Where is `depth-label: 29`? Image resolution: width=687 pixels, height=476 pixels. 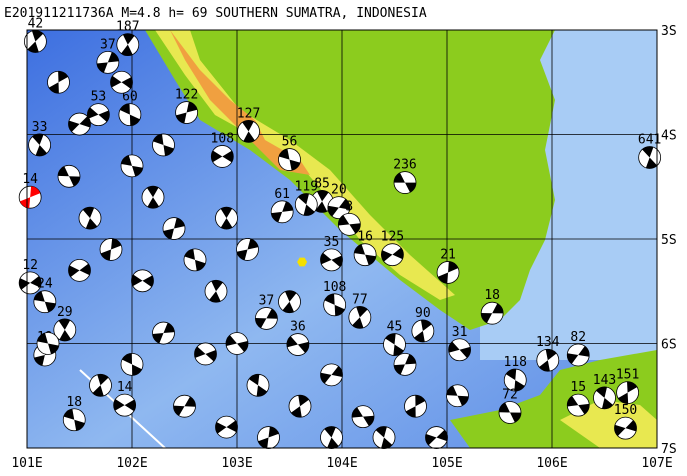 depth-label: 29 is located at coordinates (65, 312).